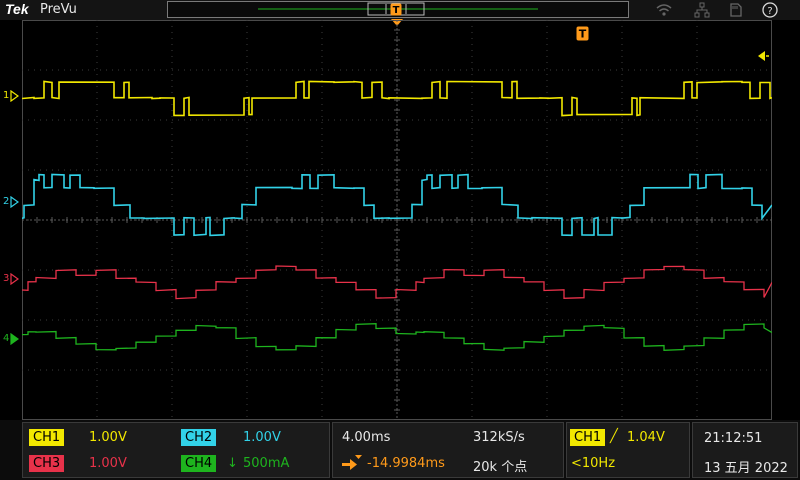  I want to click on record-length: 20k 个点, so click(500, 465).